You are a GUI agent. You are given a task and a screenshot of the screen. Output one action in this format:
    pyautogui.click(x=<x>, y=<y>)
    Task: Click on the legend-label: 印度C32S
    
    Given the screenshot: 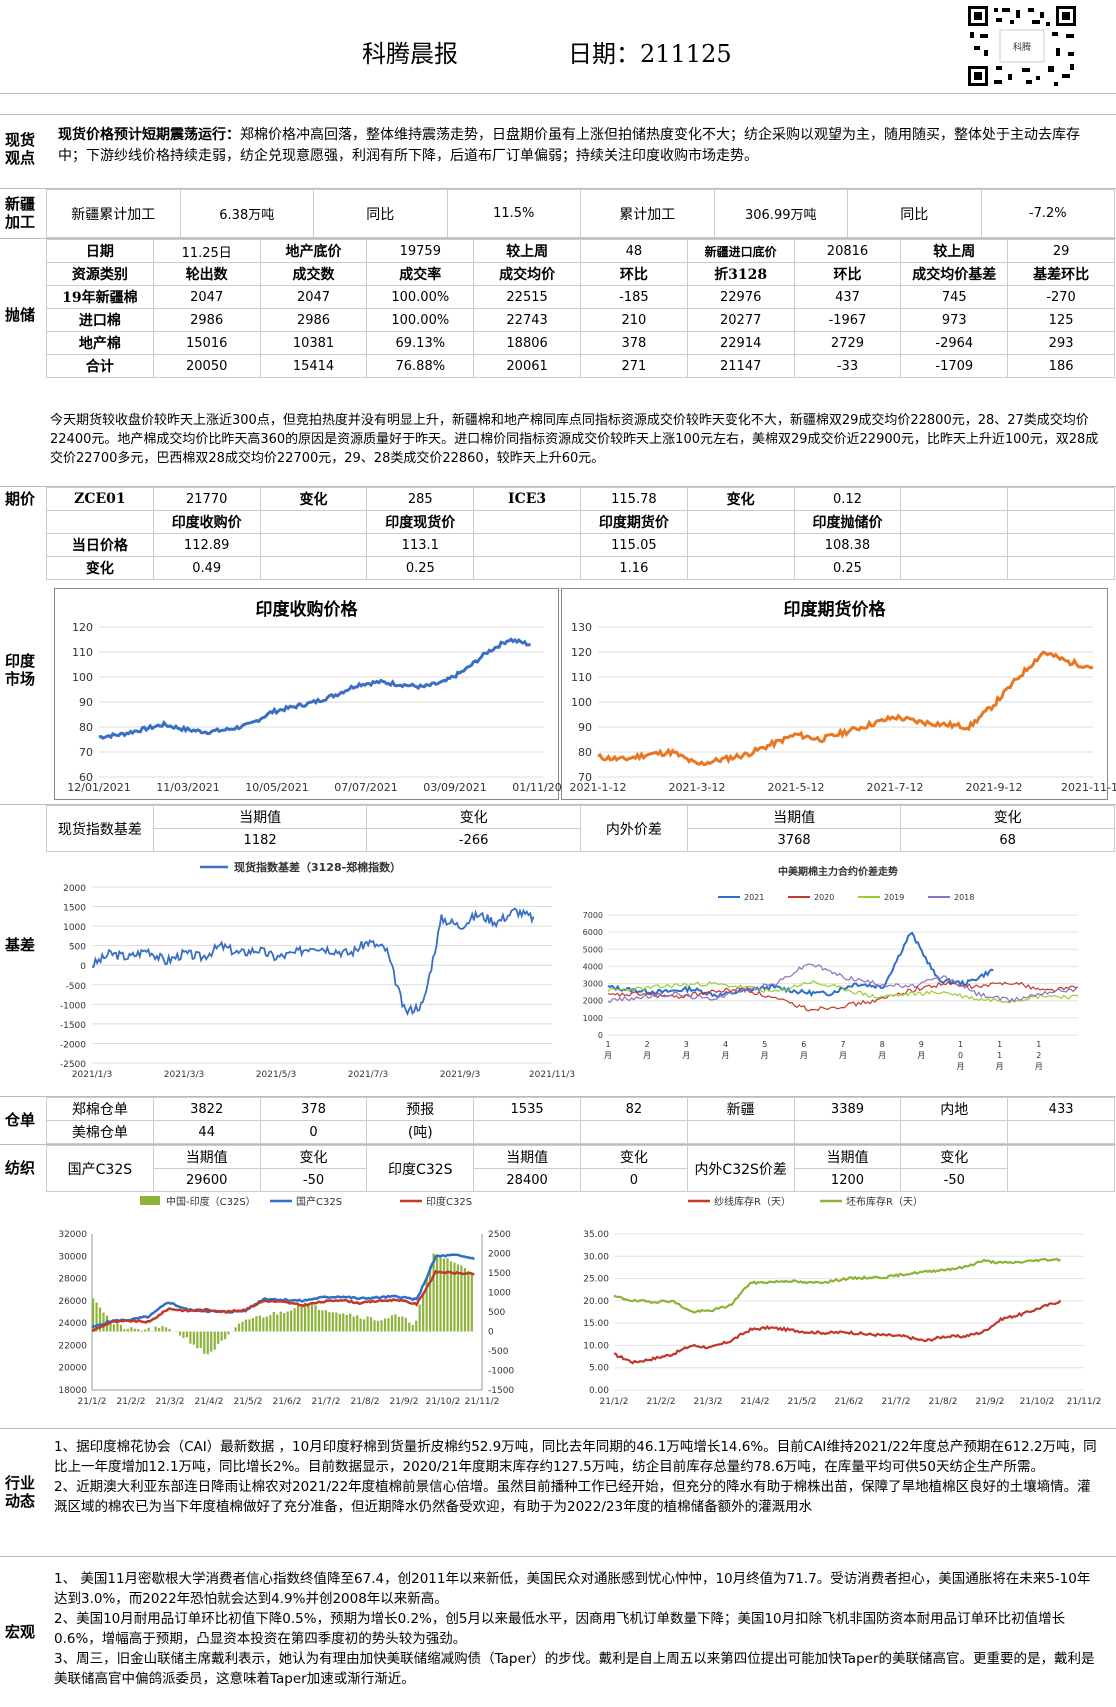 What is the action you would take?
    pyautogui.click(x=449, y=1201)
    